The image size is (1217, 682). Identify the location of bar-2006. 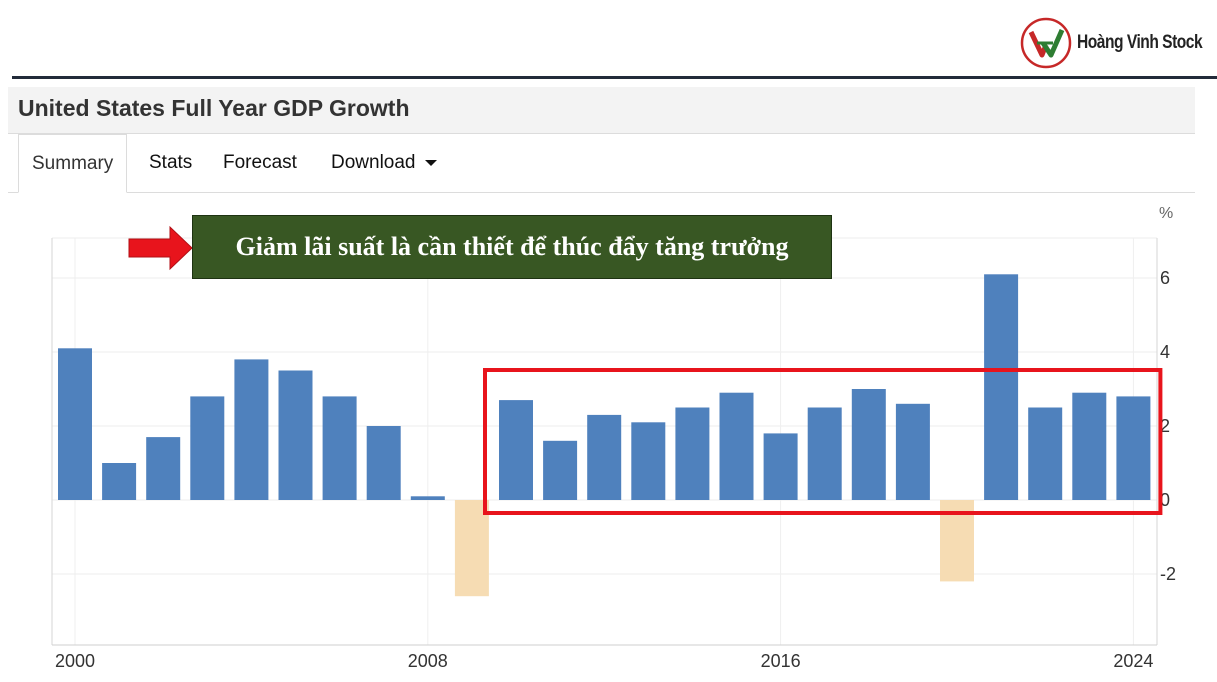
(339, 448).